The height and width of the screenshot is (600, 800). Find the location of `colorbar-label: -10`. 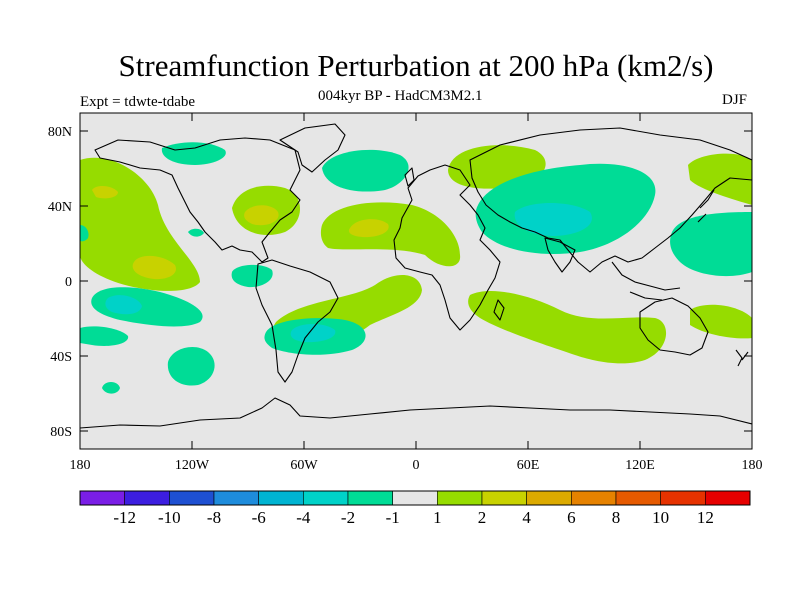

colorbar-label: -10 is located at coordinates (169, 517).